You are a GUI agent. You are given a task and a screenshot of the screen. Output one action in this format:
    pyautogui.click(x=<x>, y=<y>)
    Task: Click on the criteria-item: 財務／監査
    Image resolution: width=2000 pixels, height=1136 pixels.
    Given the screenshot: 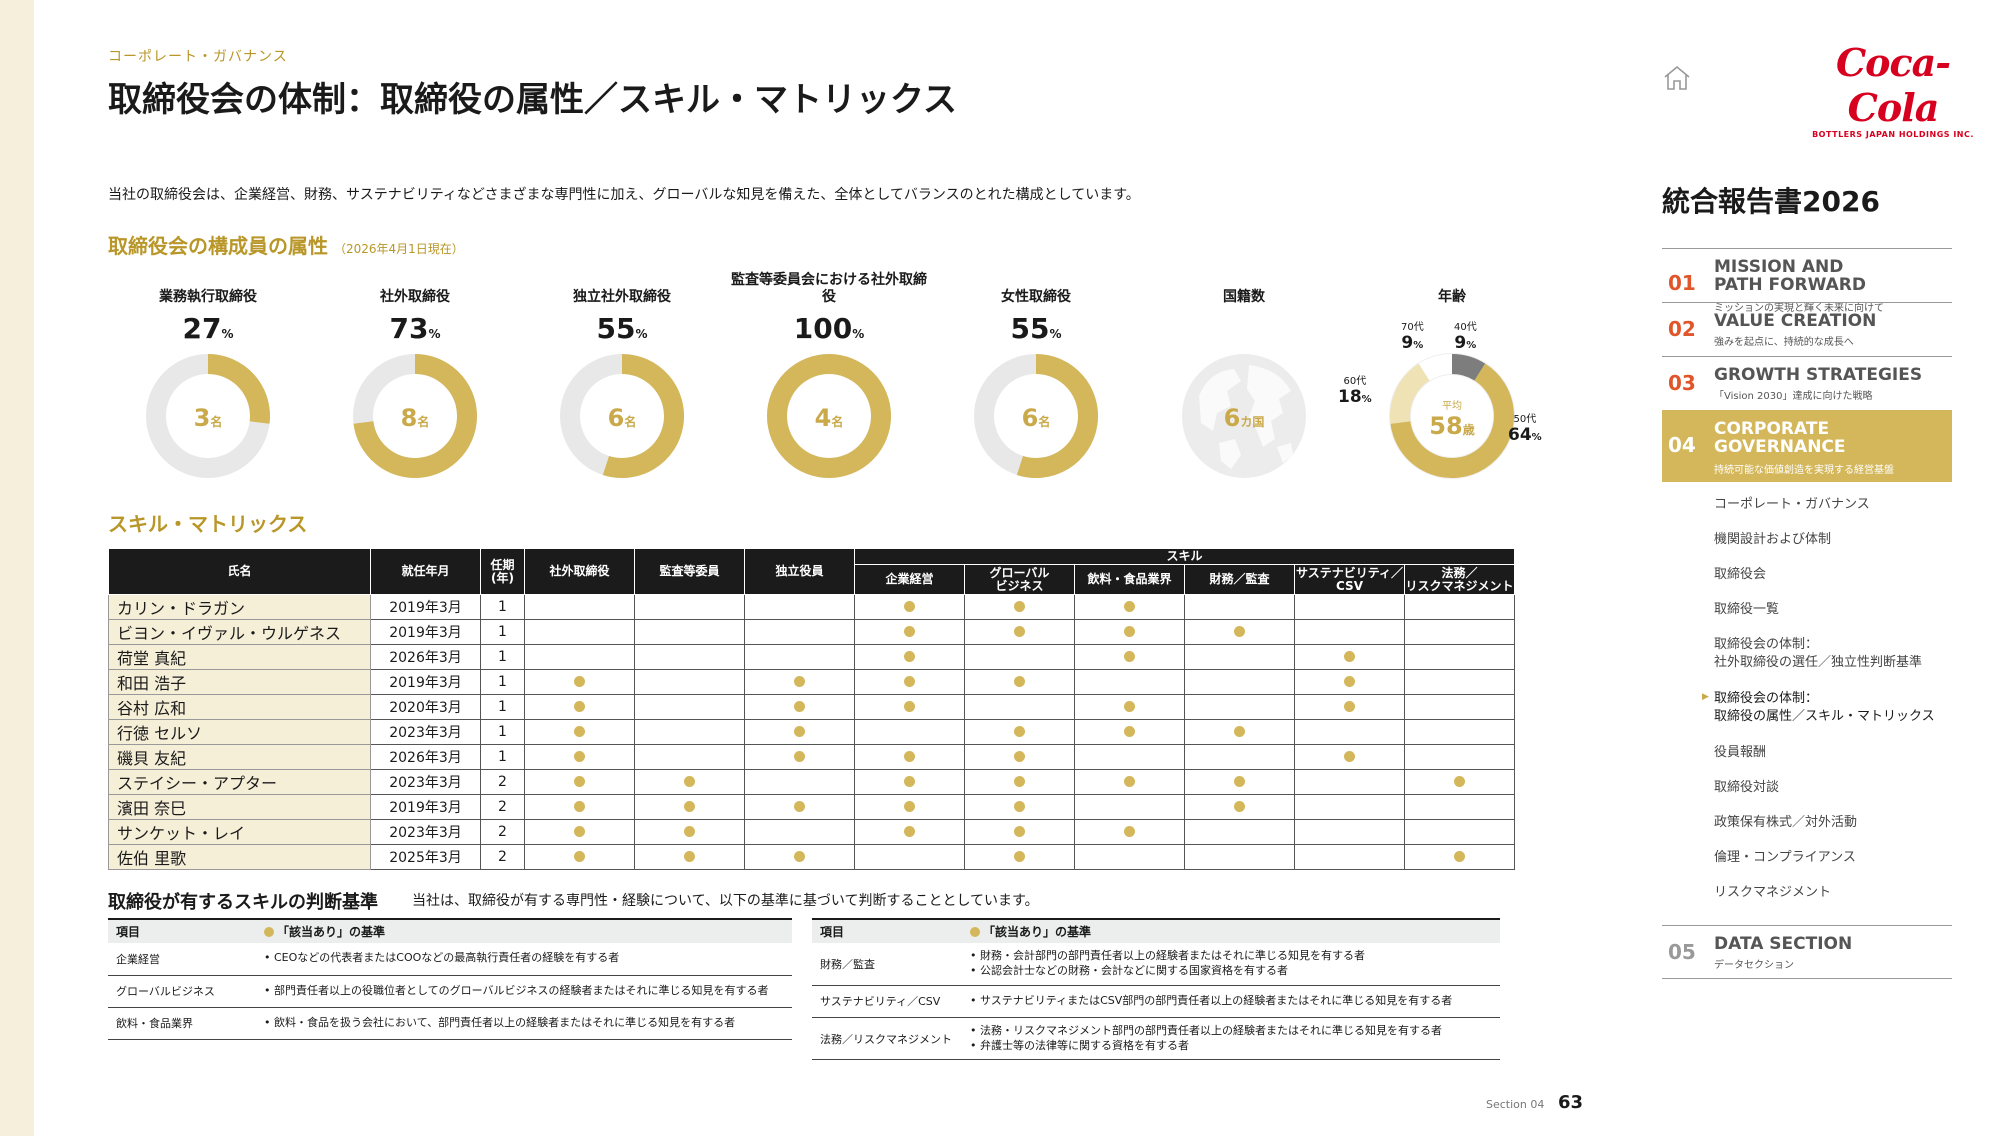 What is the action you would take?
    pyautogui.click(x=887, y=964)
    